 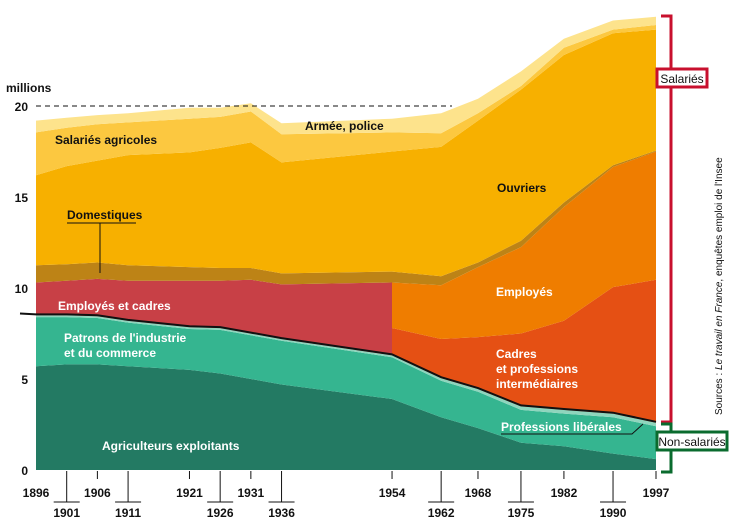 What do you see at coordinates (537, 369) in the screenshot?
I see `label-cadres-2: et professions` at bounding box center [537, 369].